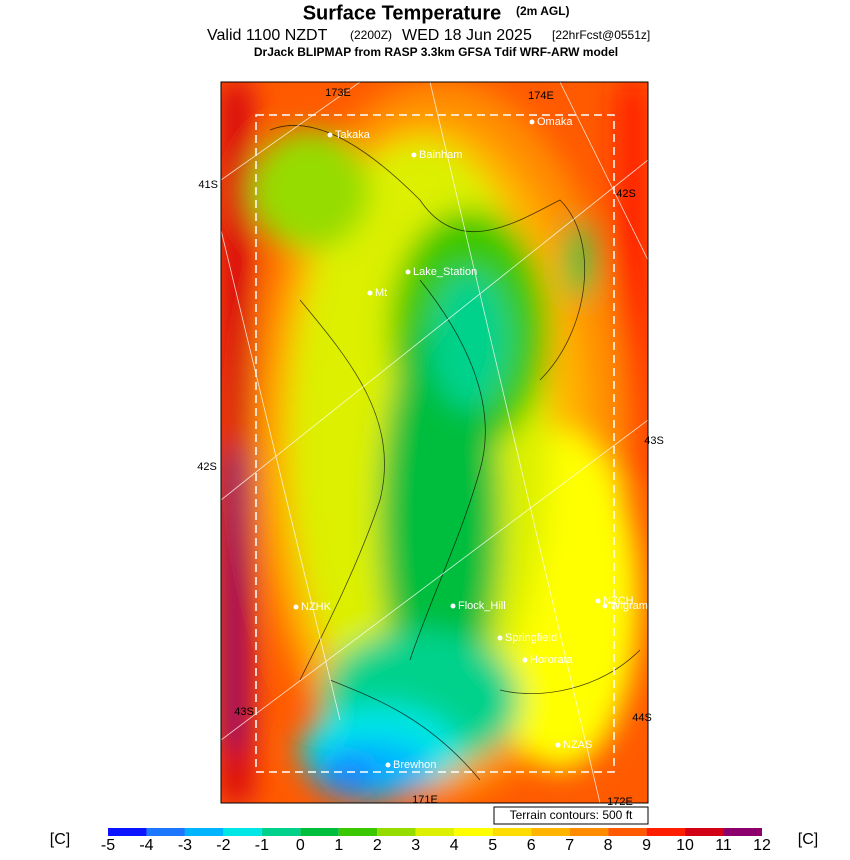  What do you see at coordinates (371, 35) in the screenshot?
I see `valid-utc: (2200Z)` at bounding box center [371, 35].